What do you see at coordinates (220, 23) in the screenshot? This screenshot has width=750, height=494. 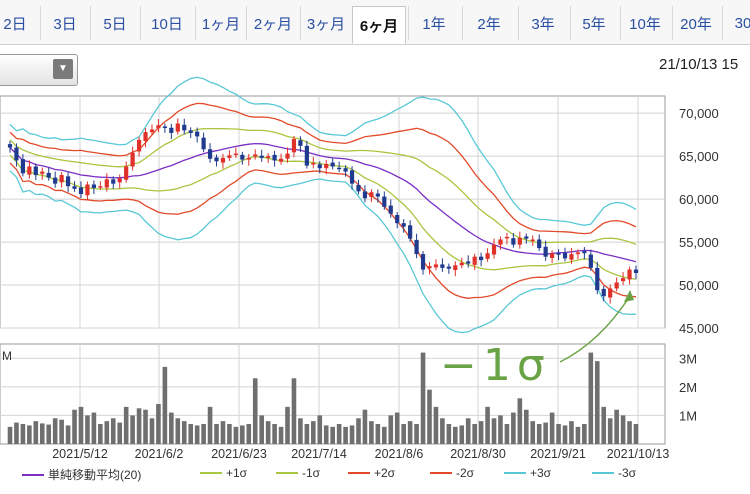 I see `tab-period-4: 1ヶ月` at bounding box center [220, 23].